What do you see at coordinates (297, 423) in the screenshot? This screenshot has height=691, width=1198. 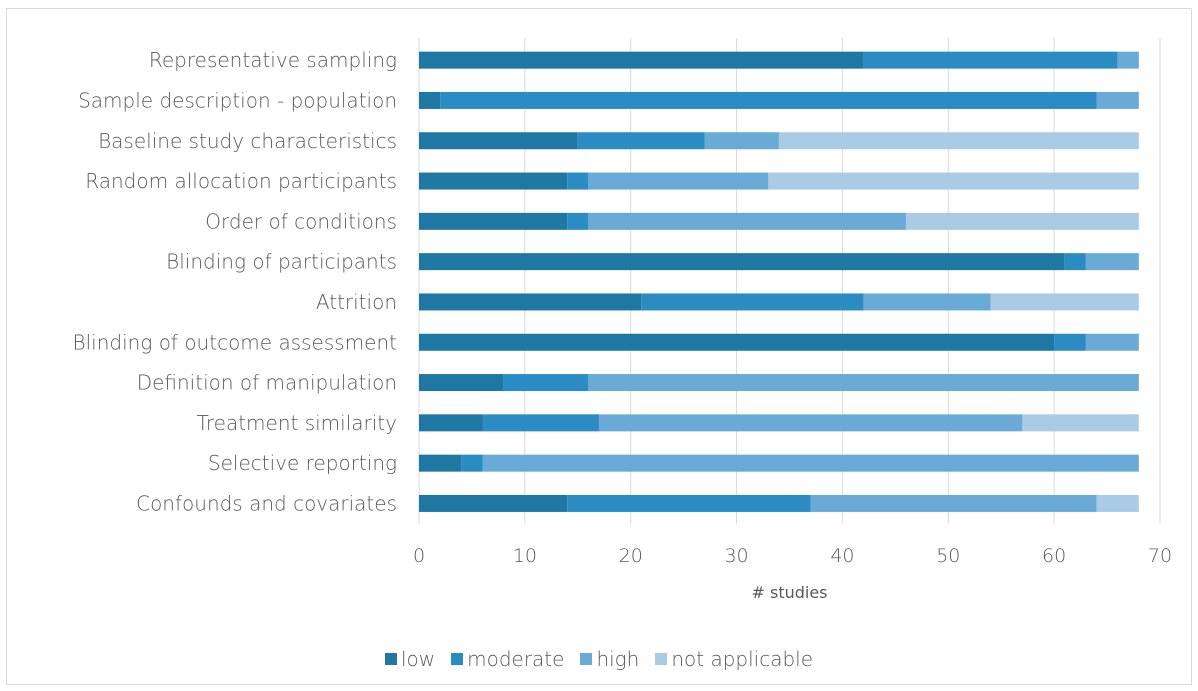 I see `category-label: Treatment similarity` at bounding box center [297, 423].